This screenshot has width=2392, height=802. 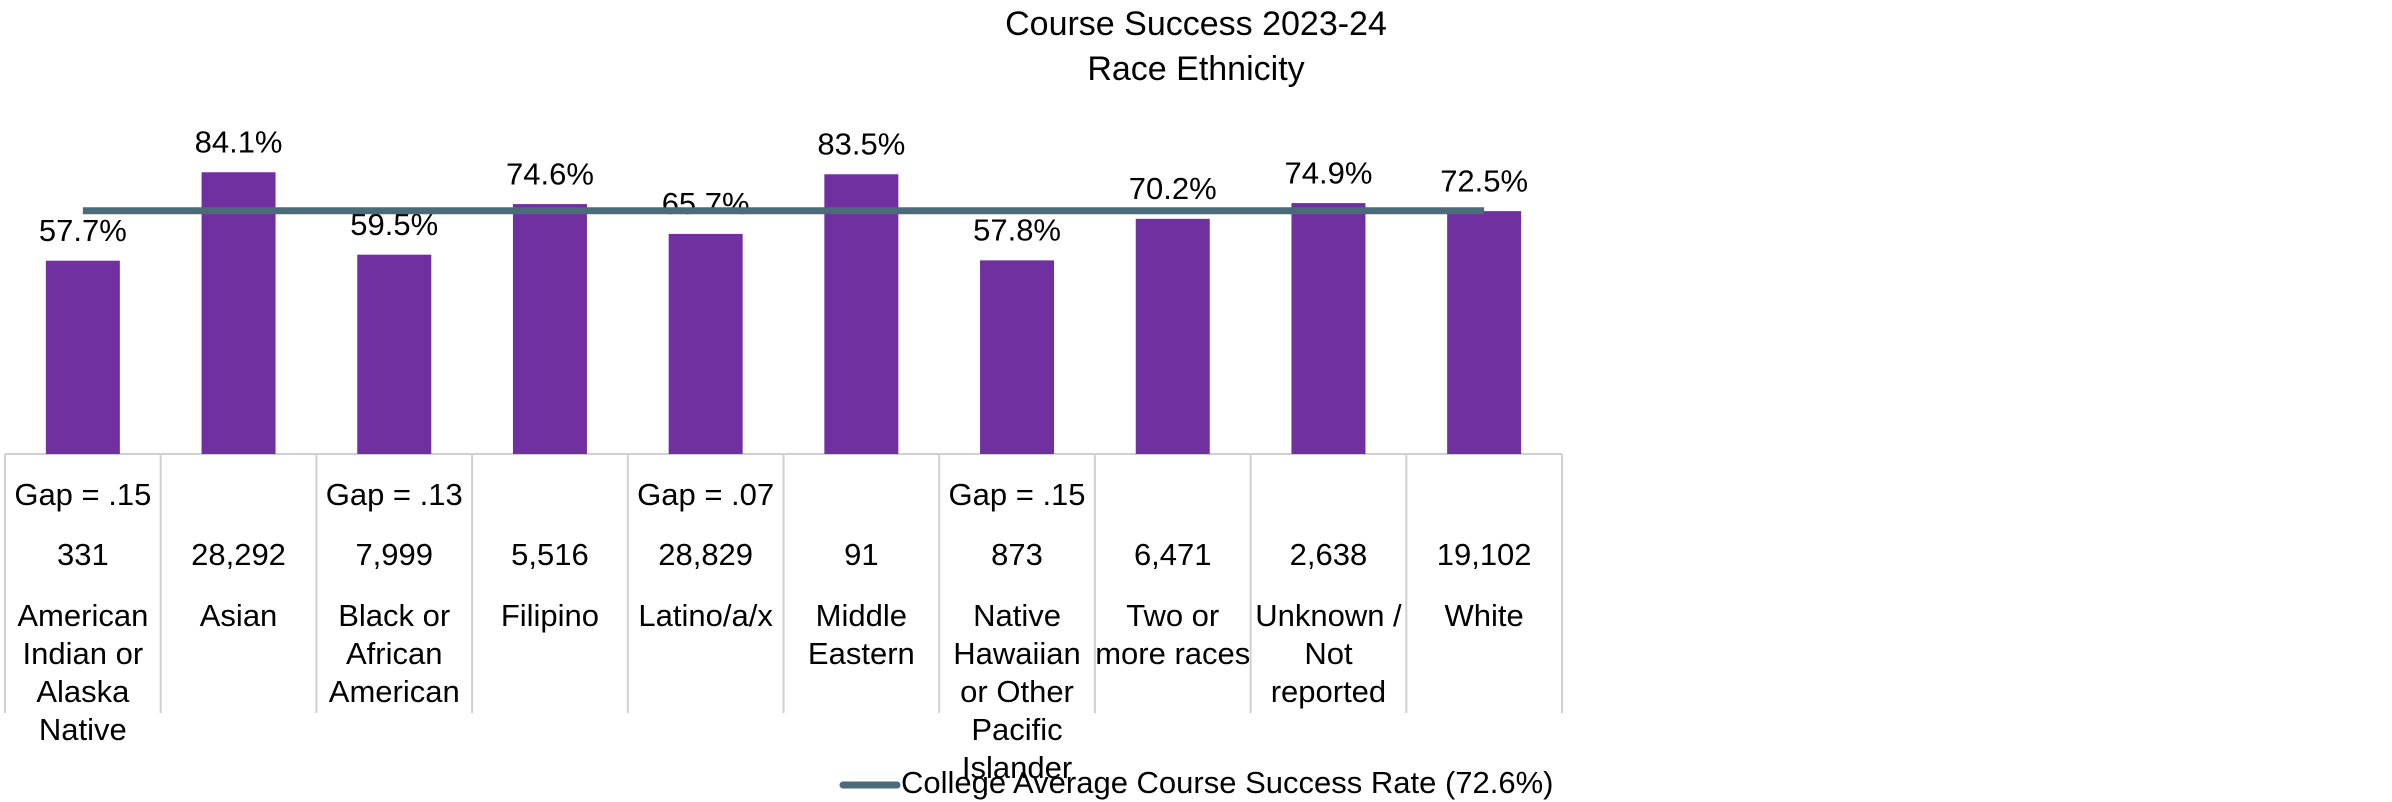 What do you see at coordinates (550, 173) in the screenshot?
I see `data-label: 74.6%` at bounding box center [550, 173].